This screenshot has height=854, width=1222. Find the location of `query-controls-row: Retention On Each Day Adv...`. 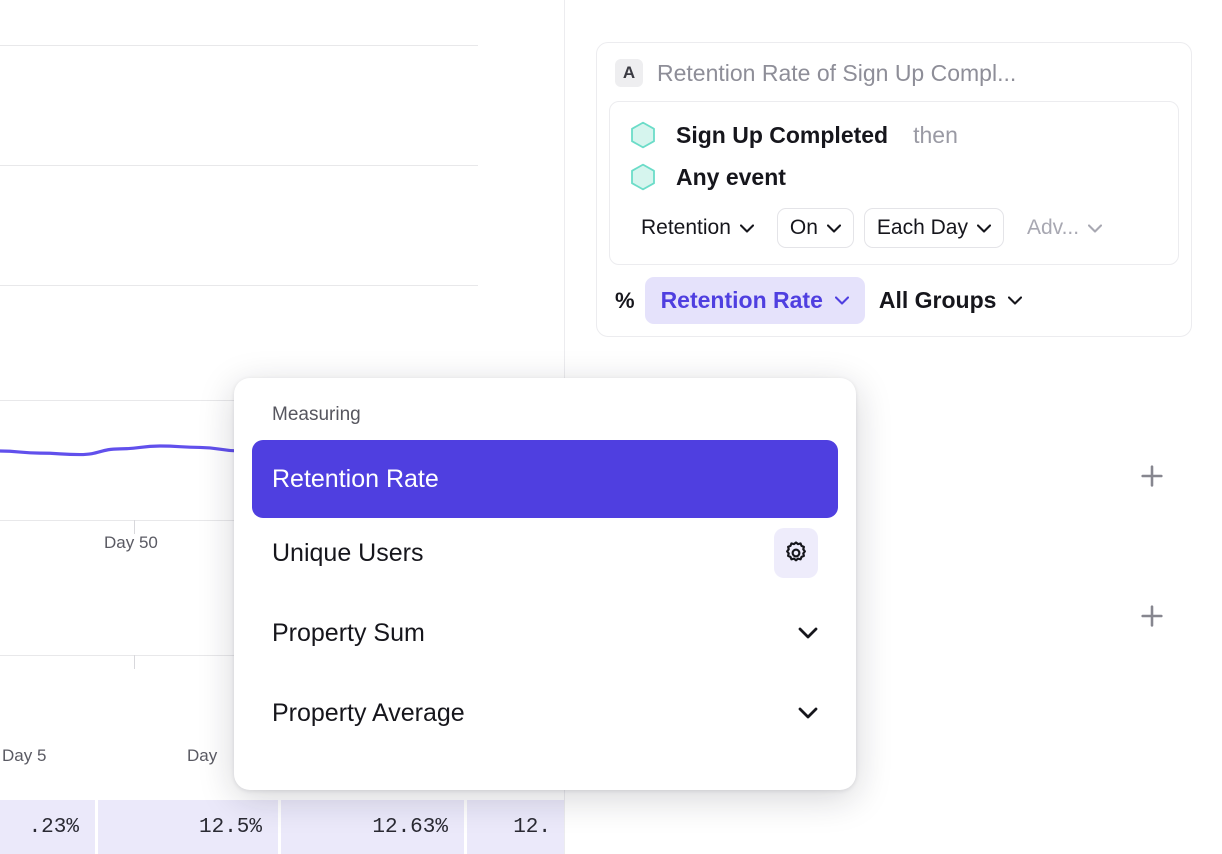

query-controls-row: Retention On Each Day Adv... is located at coordinates (894, 224).